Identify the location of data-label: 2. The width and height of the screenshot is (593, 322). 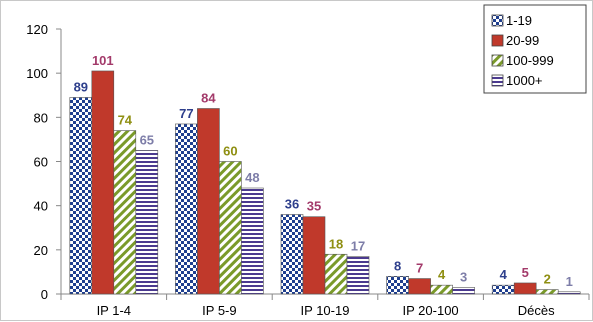
(547, 279).